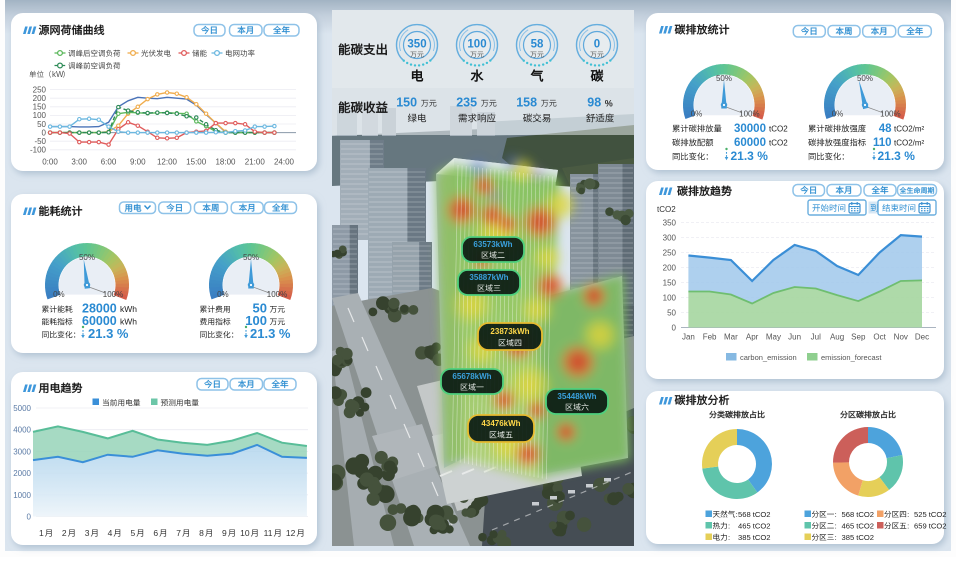  I want to click on svg-text: 158, so click(526, 103).